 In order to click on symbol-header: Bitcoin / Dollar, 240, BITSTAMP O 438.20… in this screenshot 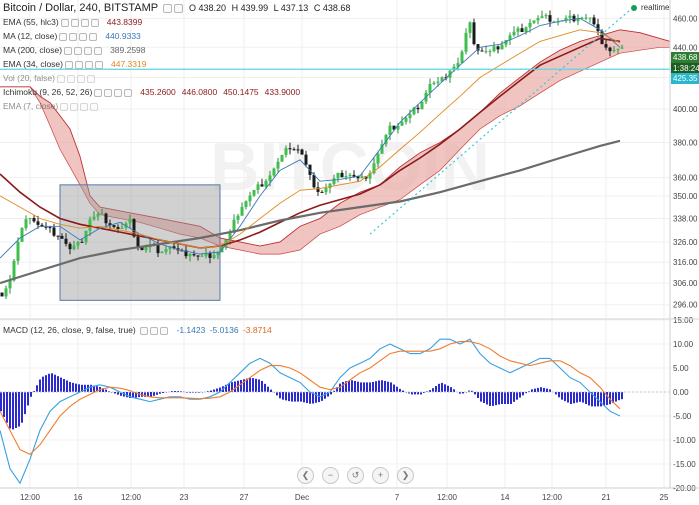, I will do `click(178, 8)`.